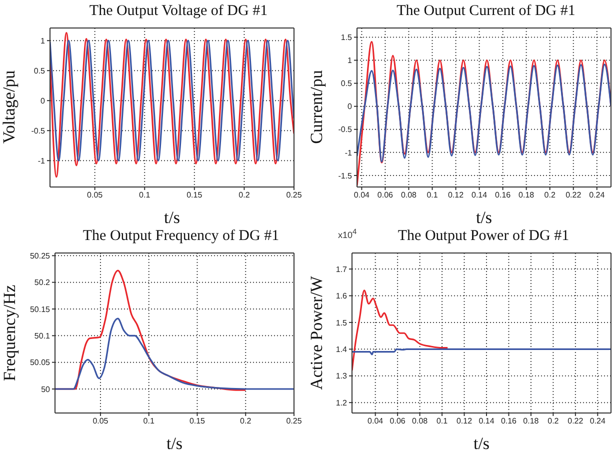  Describe the element at coordinates (40, 363) in the screenshot. I see `y-tick-label: 50.05` at that location.